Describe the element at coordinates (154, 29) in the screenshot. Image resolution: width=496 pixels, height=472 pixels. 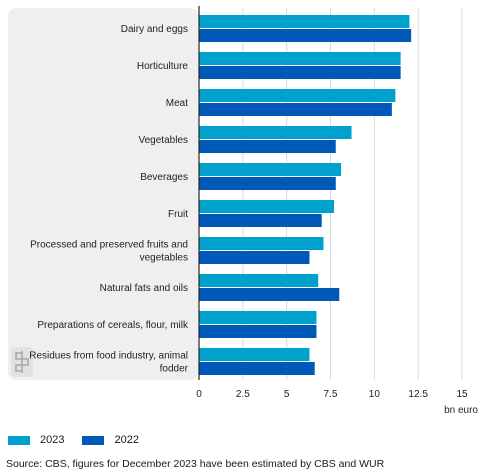
I see `category-label: Dairy and eggs` at that location.